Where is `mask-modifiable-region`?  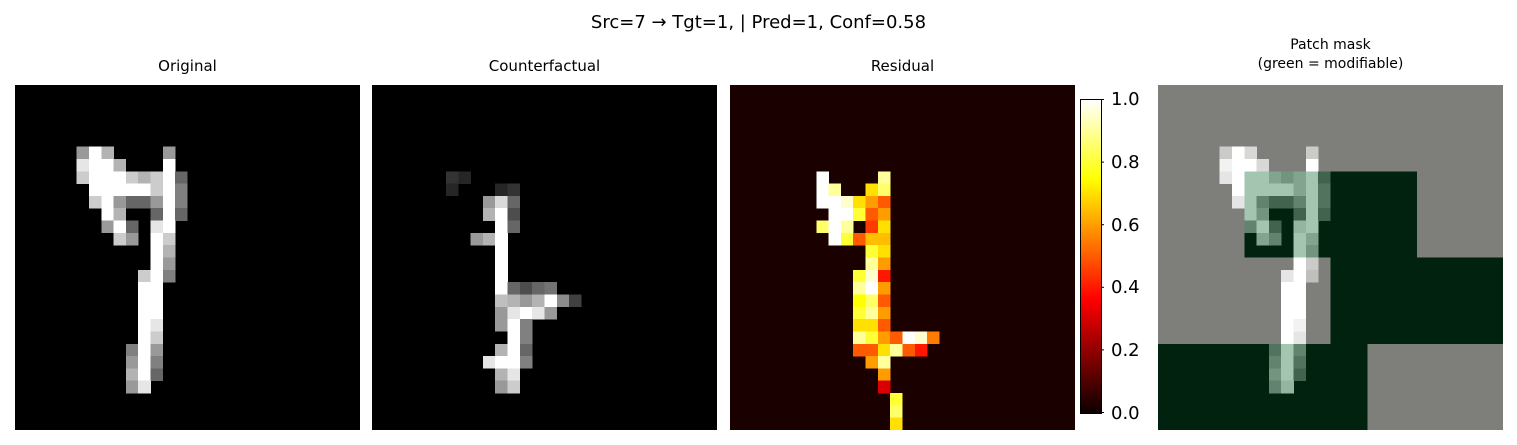 mask-modifiable-region is located at coordinates (1330, 300).